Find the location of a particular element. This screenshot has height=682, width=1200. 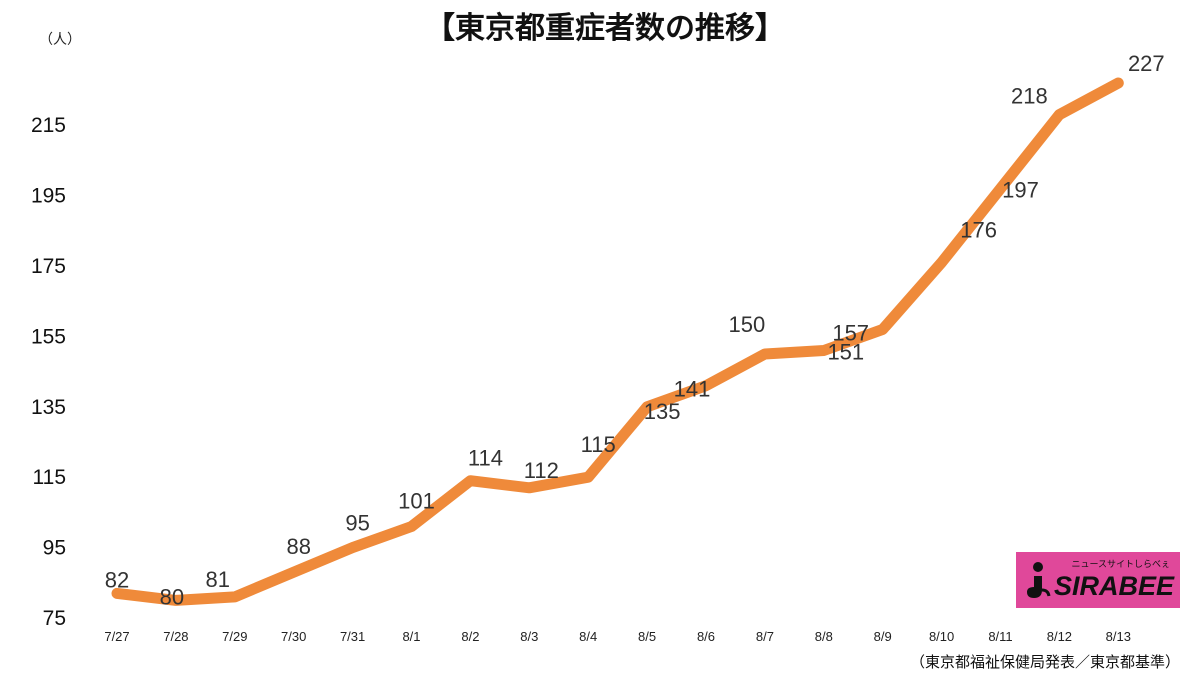

x-tick-label: 7/28 is located at coordinates (175, 636).